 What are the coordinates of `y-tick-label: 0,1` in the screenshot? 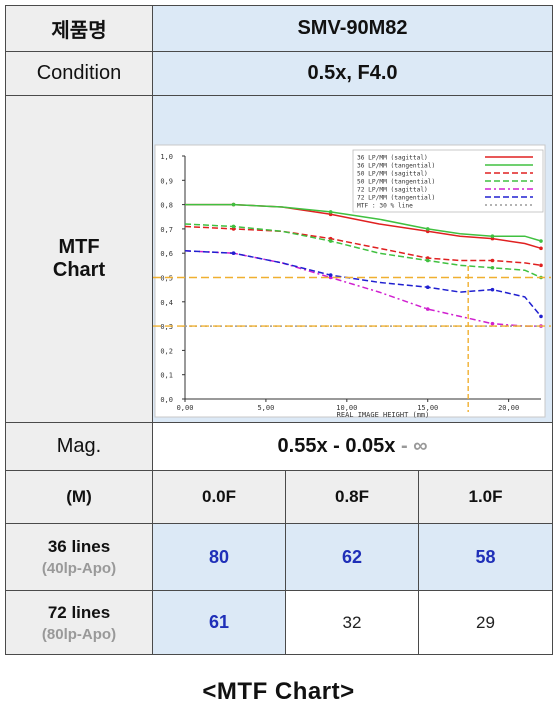 It's located at (166, 376).